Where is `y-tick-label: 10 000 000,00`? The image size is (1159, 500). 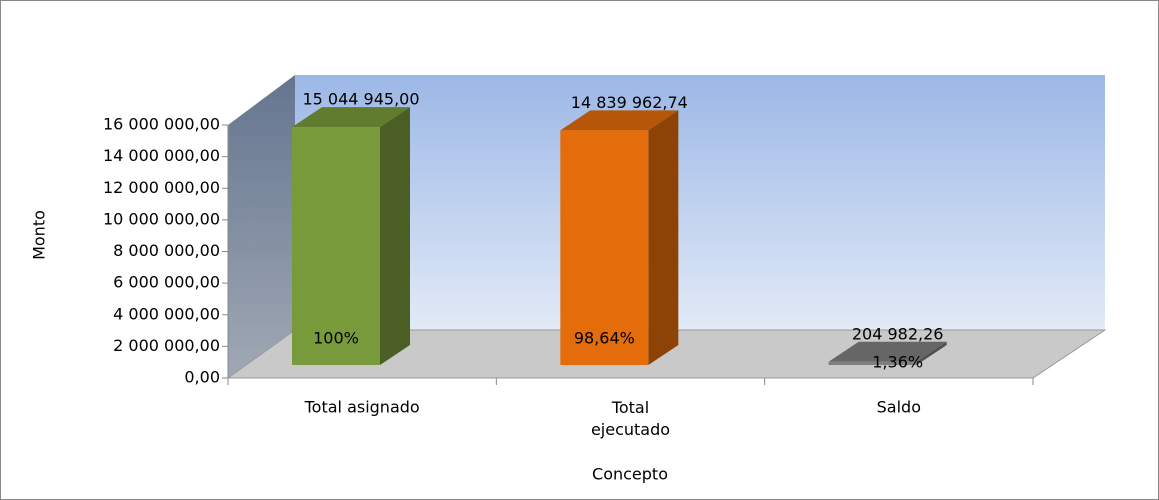
y-tick-label: 10 000 000,00 is located at coordinates (161, 218).